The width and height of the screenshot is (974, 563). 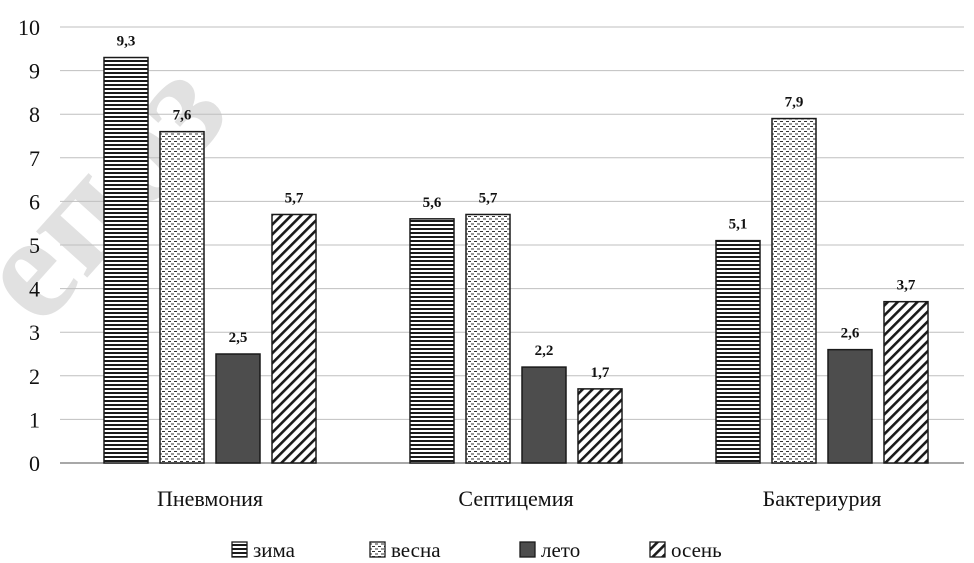 What do you see at coordinates (126, 260) in the screenshot?
I see `bar-зима-0` at bounding box center [126, 260].